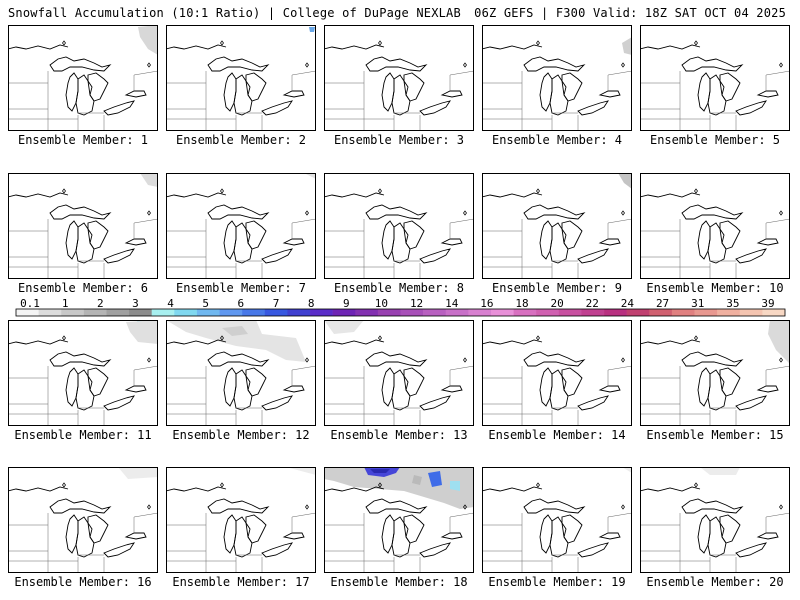 The image size is (800, 600). I want to click on colorbar-tick-label: 5, so click(206, 303).